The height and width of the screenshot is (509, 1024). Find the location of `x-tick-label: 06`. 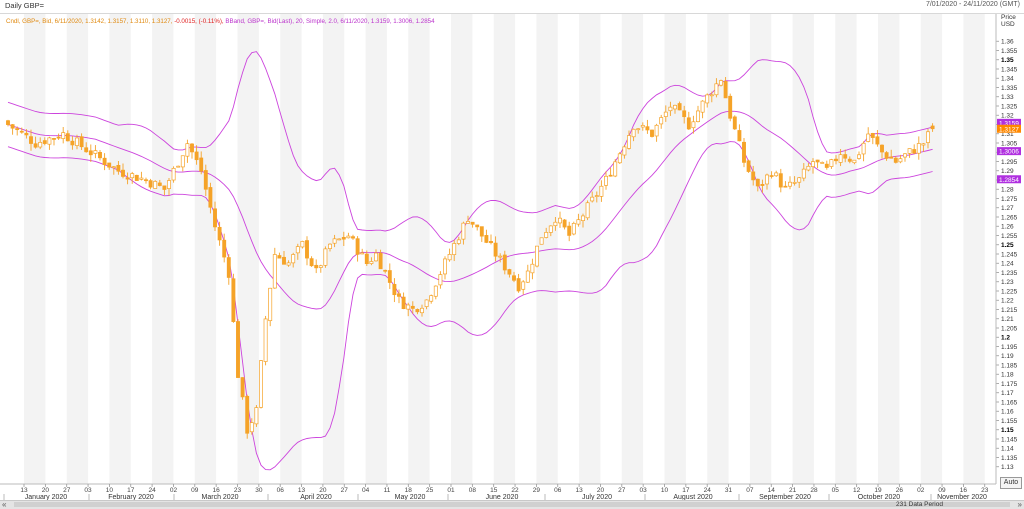

x-tick-label: 06 is located at coordinates (281, 490).